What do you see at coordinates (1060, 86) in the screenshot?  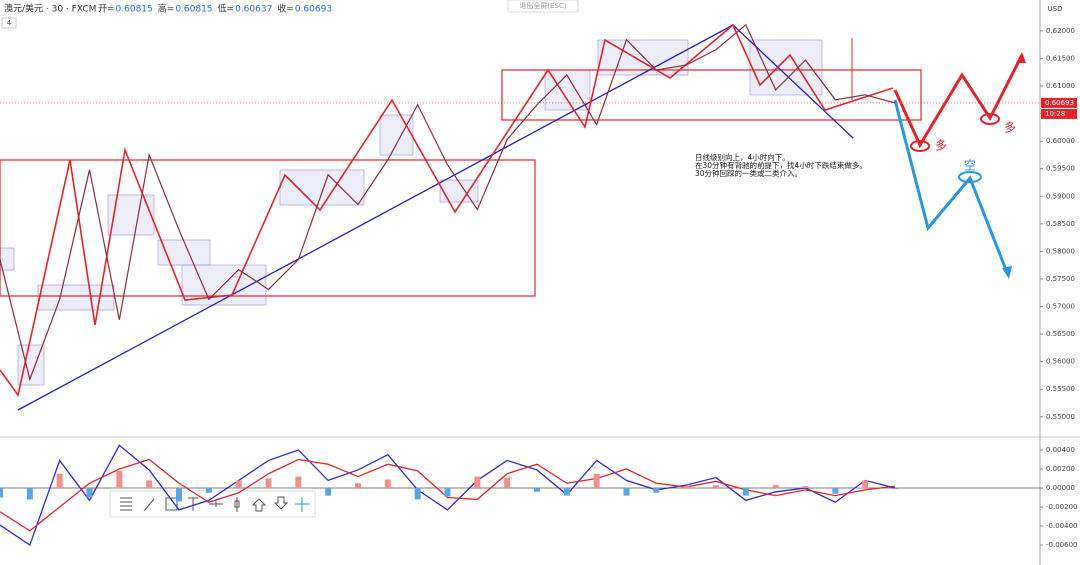 I see `y-tick-label: 0.61000` at bounding box center [1060, 86].